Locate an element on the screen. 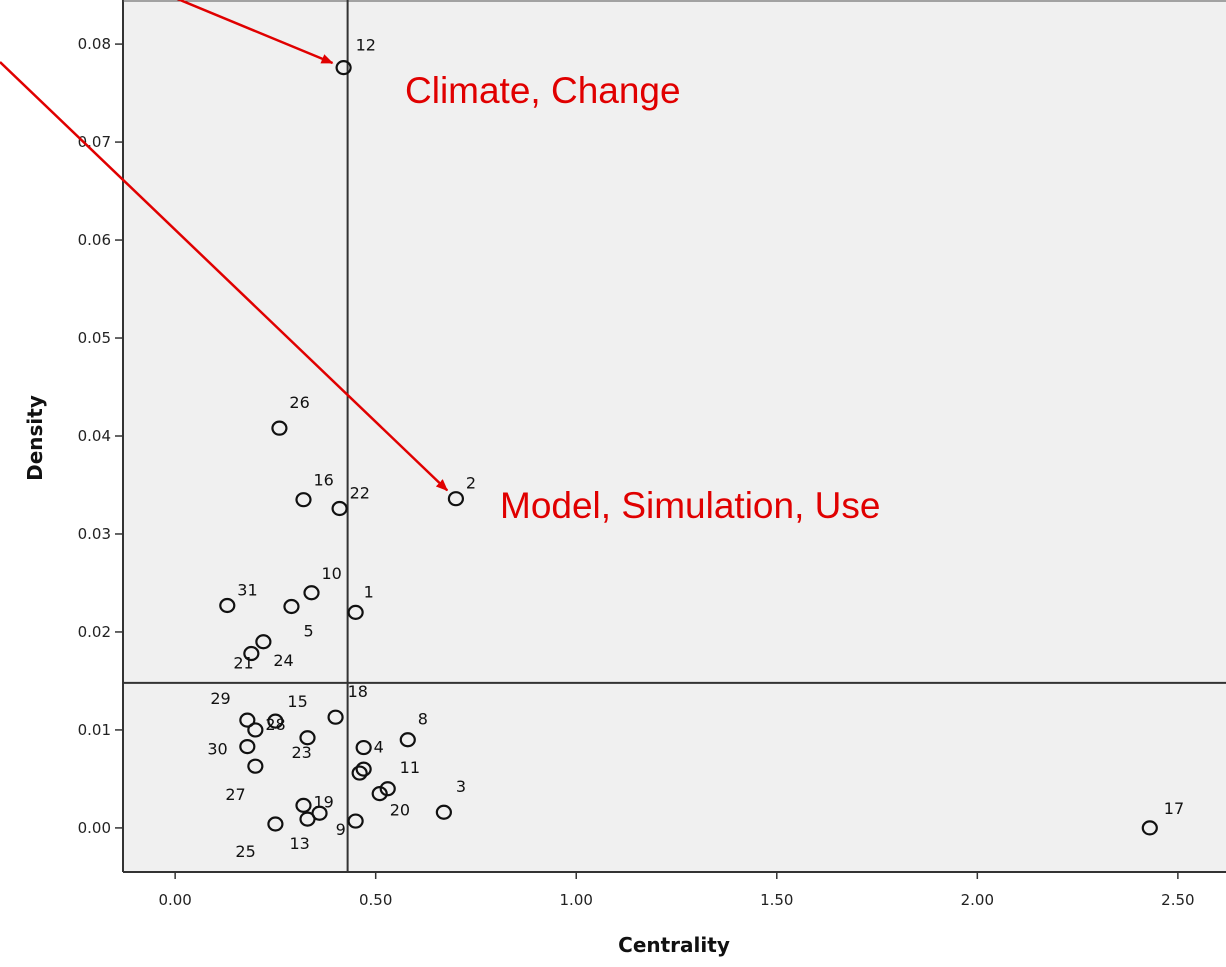 This screenshot has width=1226, height=967. x-tick-label: 0.00 is located at coordinates (174, 900).